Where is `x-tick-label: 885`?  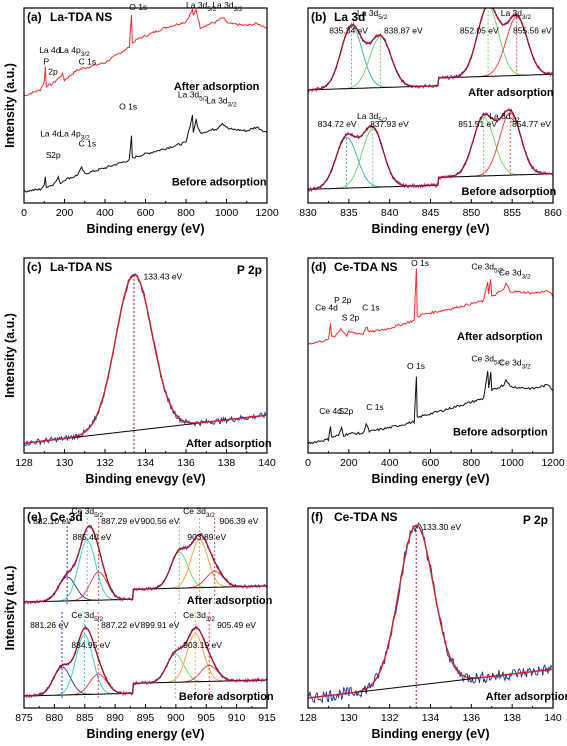 x-tick-label: 885 is located at coordinates (85, 718).